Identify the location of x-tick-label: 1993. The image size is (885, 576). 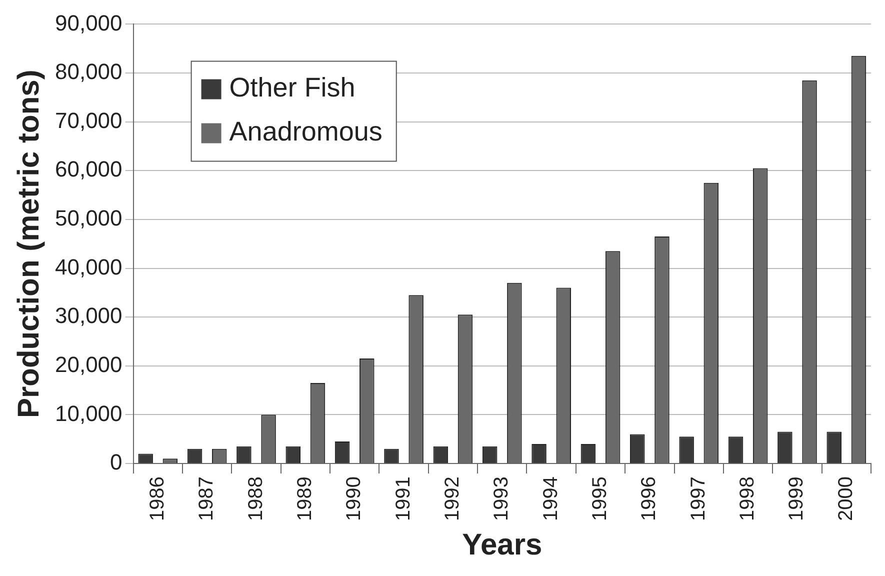
(501, 499).